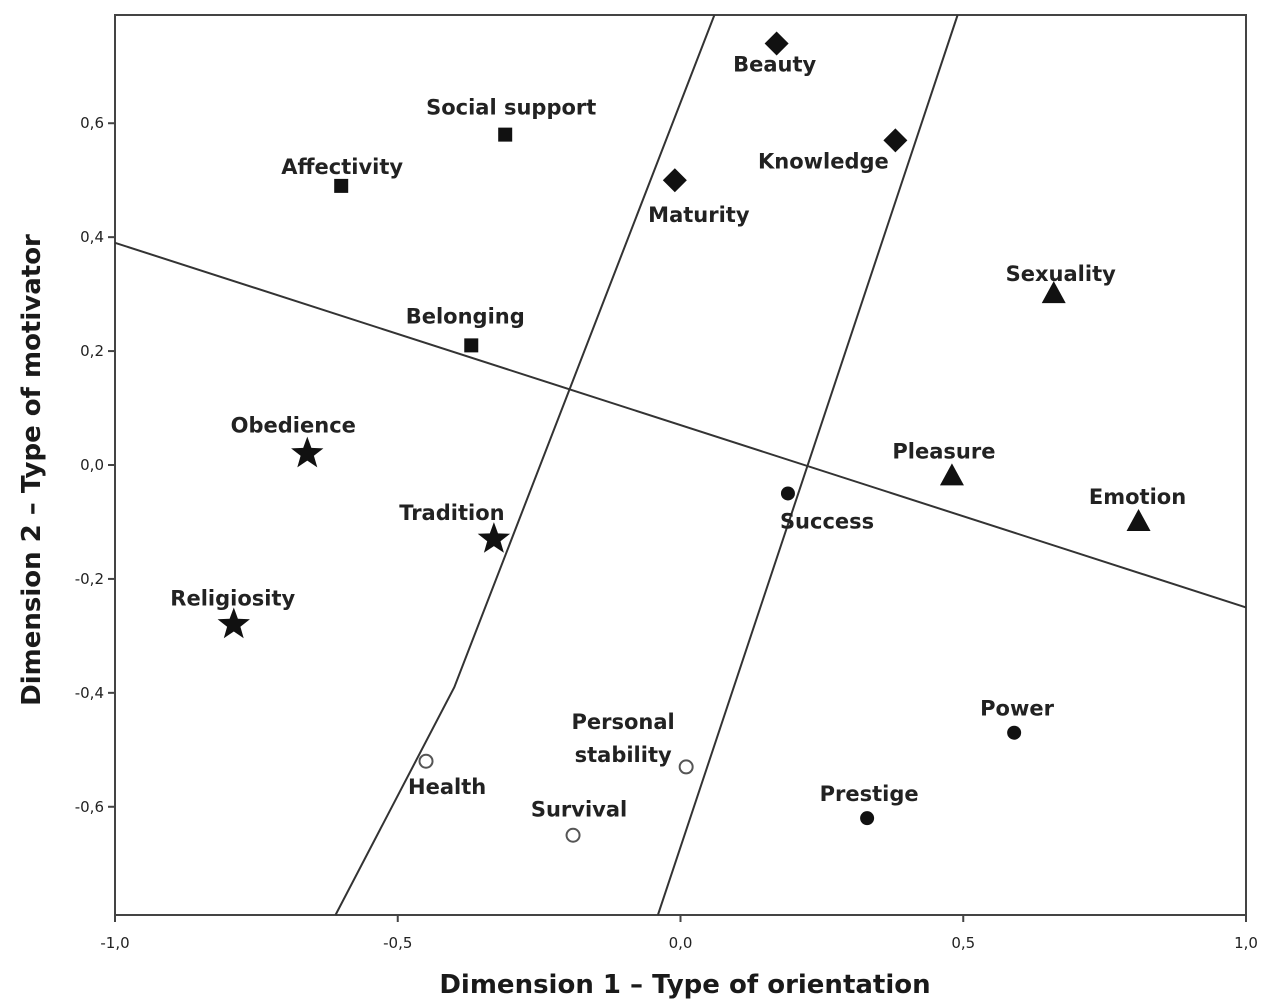 The image size is (1261, 1008). Describe the element at coordinates (963, 943) in the screenshot. I see `x-tick-label: 0,5` at that location.